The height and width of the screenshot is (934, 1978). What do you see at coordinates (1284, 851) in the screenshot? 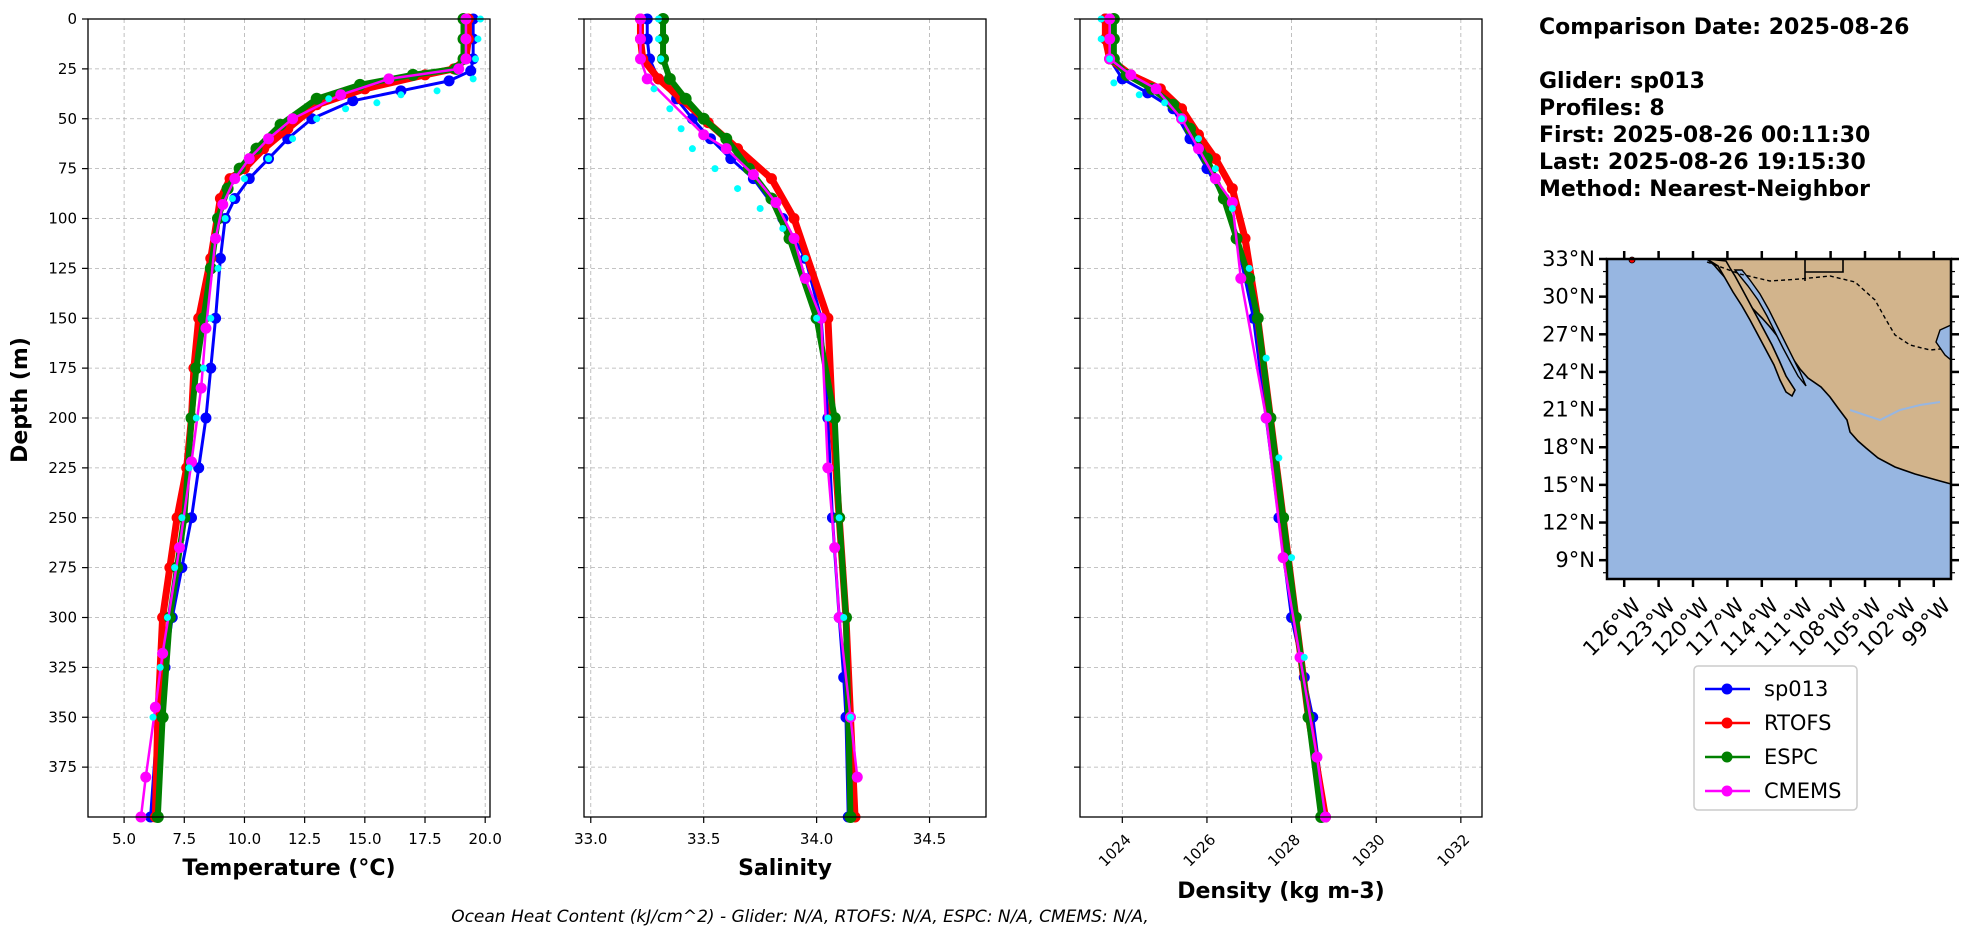
I see `x-tick-label: 1028` at bounding box center [1284, 851].